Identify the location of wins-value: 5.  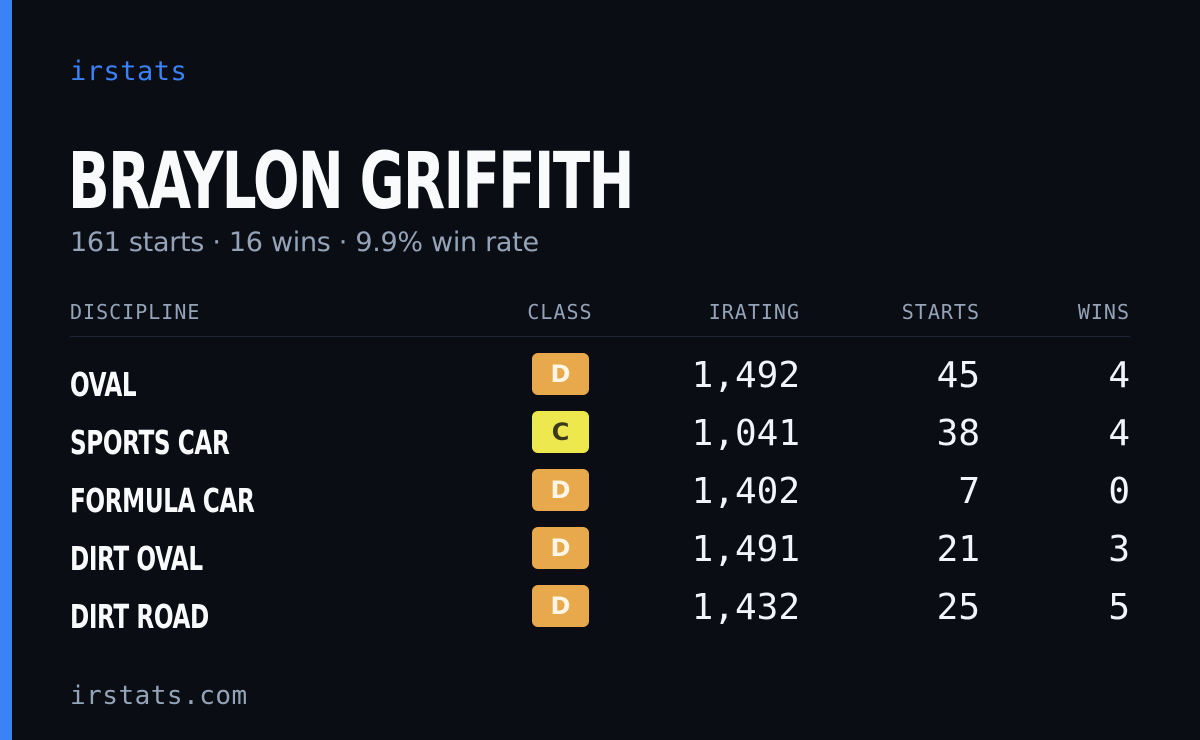
(1119, 607).